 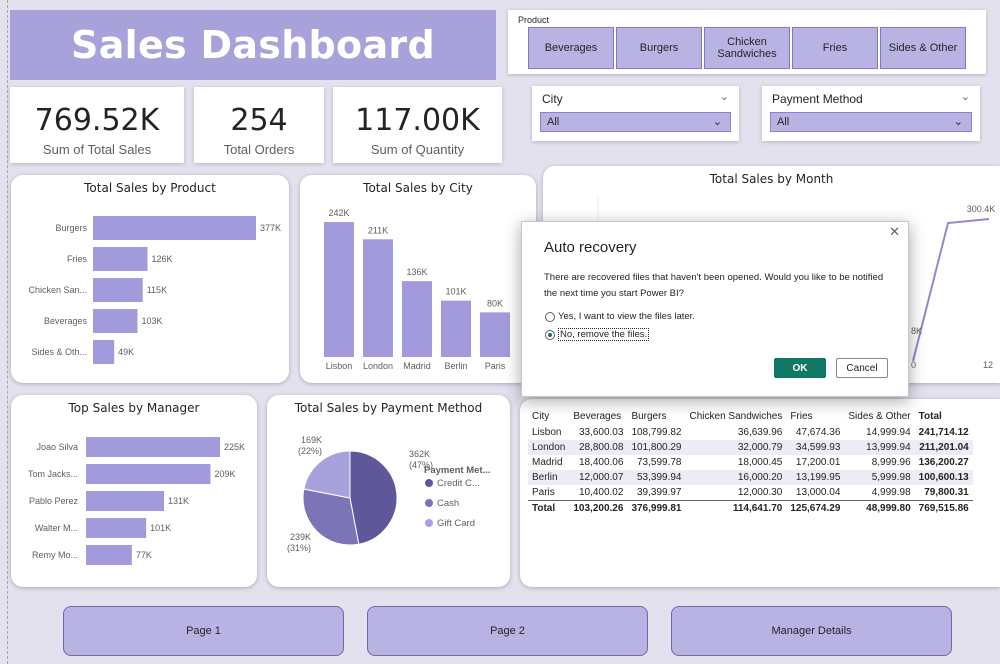 I want to click on table-cell: Paris, so click(x=543, y=492).